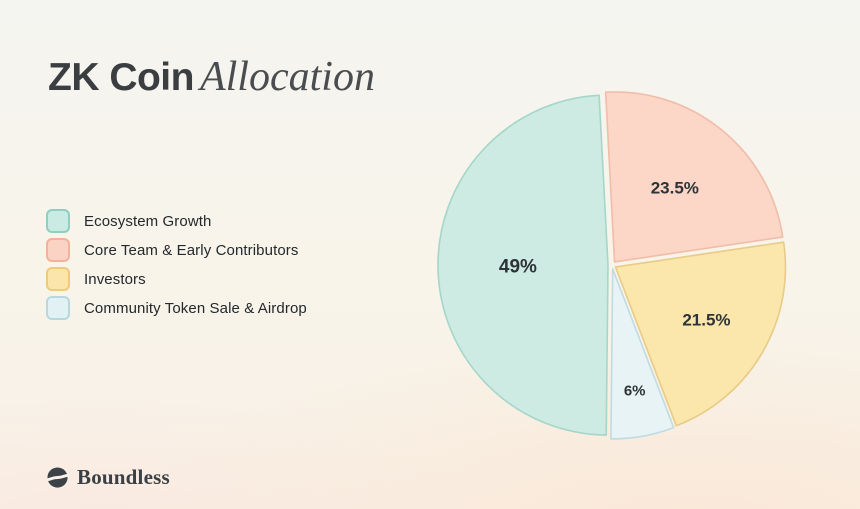  Describe the element at coordinates (191, 250) in the screenshot. I see `legend-label: Core Team & Early Contributors` at that location.